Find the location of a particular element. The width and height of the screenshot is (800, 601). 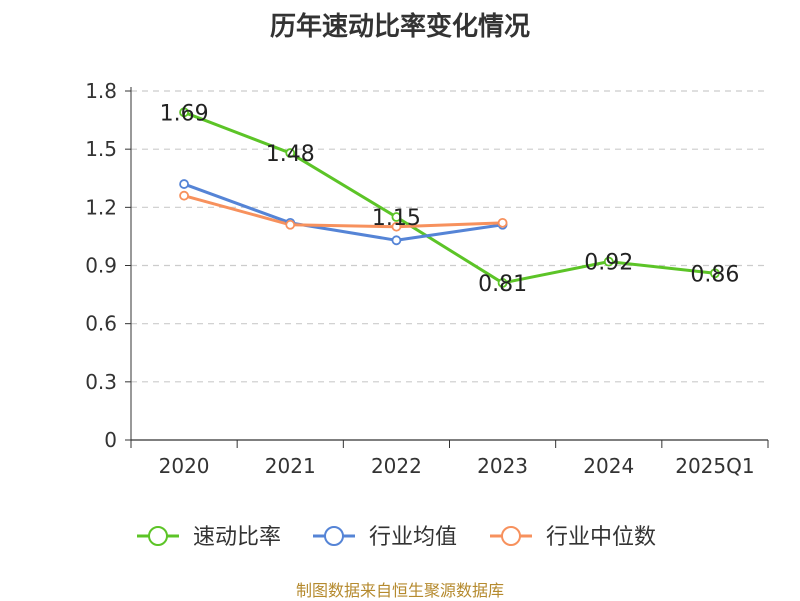

legend-item-1: 行业均值 is located at coordinates (385, 537).